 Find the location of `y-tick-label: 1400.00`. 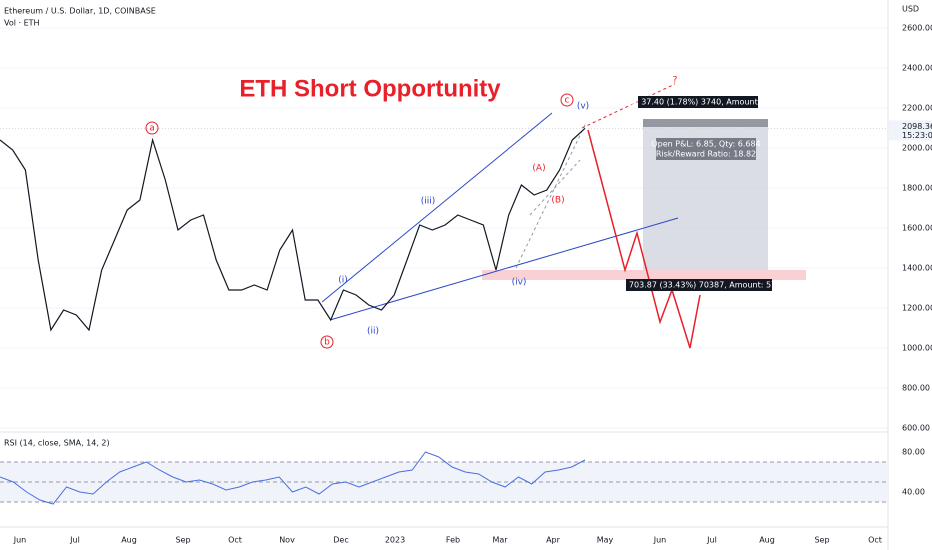

y-tick-label: 1400.00 is located at coordinates (917, 268).